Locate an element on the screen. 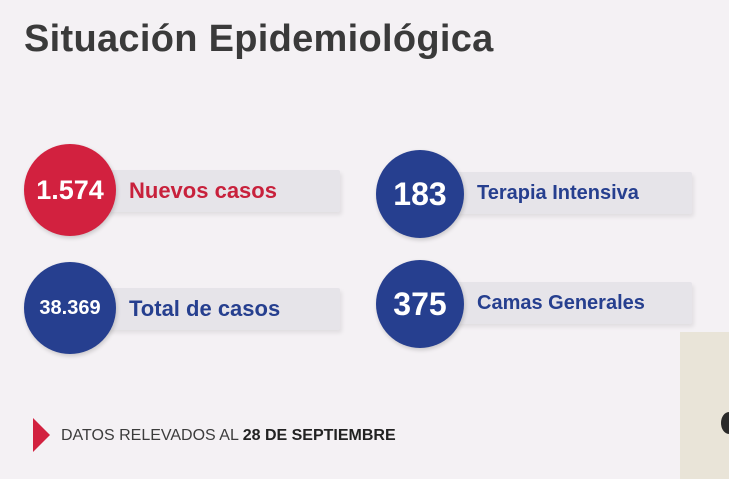  total-casos-label: Total de casos is located at coordinates (205, 308).